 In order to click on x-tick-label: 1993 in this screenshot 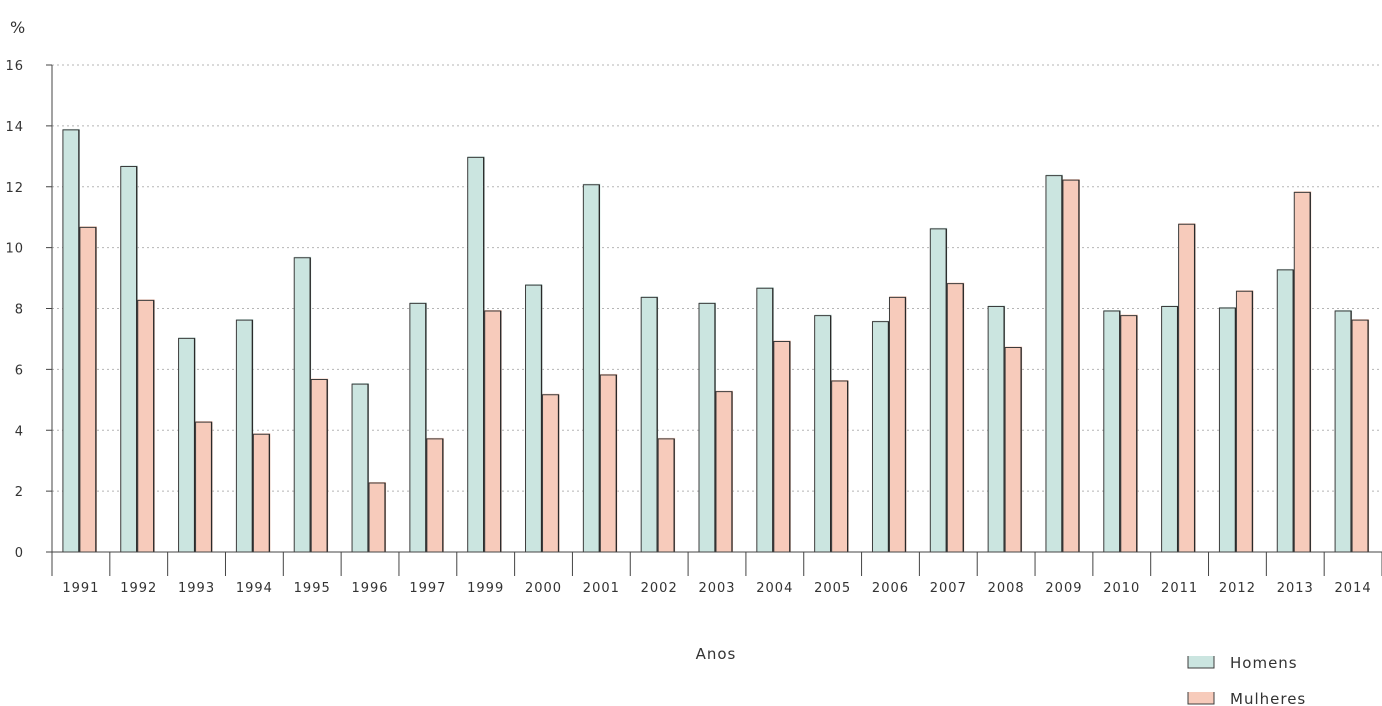, I will do `click(196, 588)`.